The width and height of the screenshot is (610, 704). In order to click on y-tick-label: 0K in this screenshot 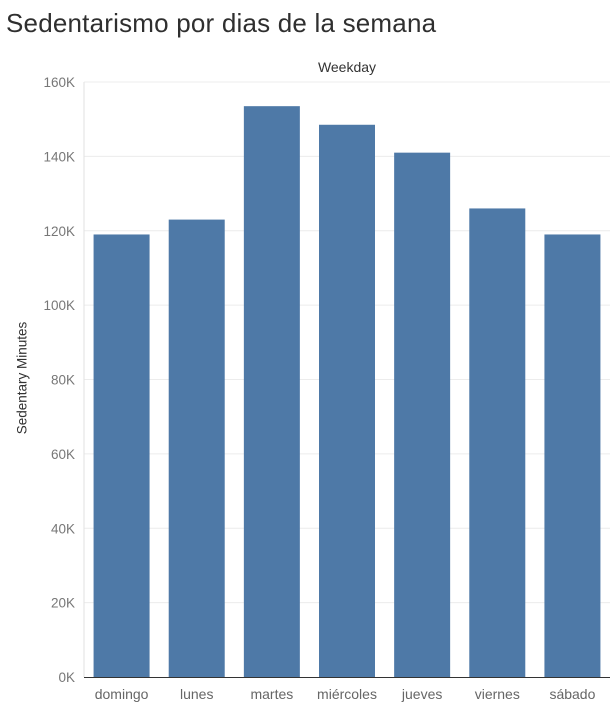, I will do `click(66, 677)`.